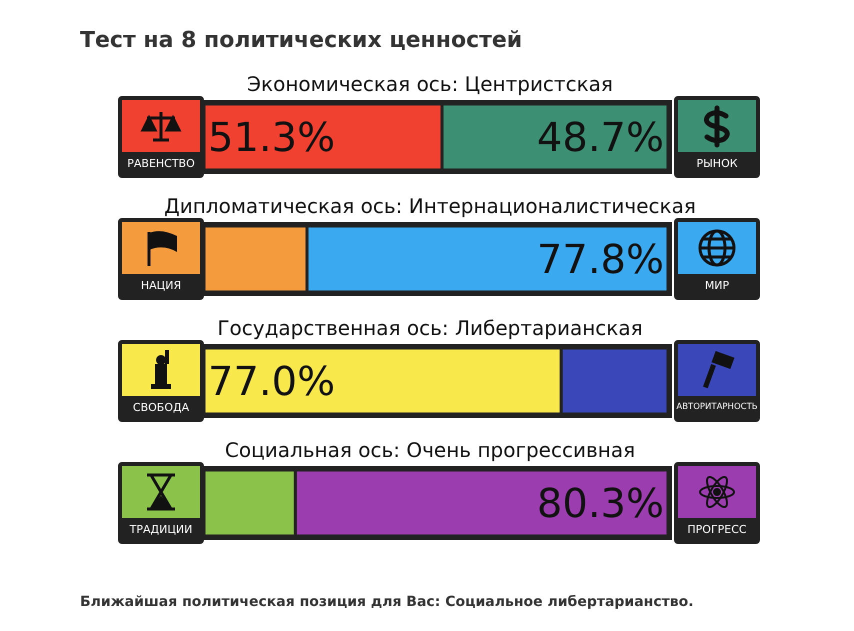 The height and width of the screenshot is (631, 854). What do you see at coordinates (272, 382) in the screenshot?
I see `data-label: 77.0%` at bounding box center [272, 382].